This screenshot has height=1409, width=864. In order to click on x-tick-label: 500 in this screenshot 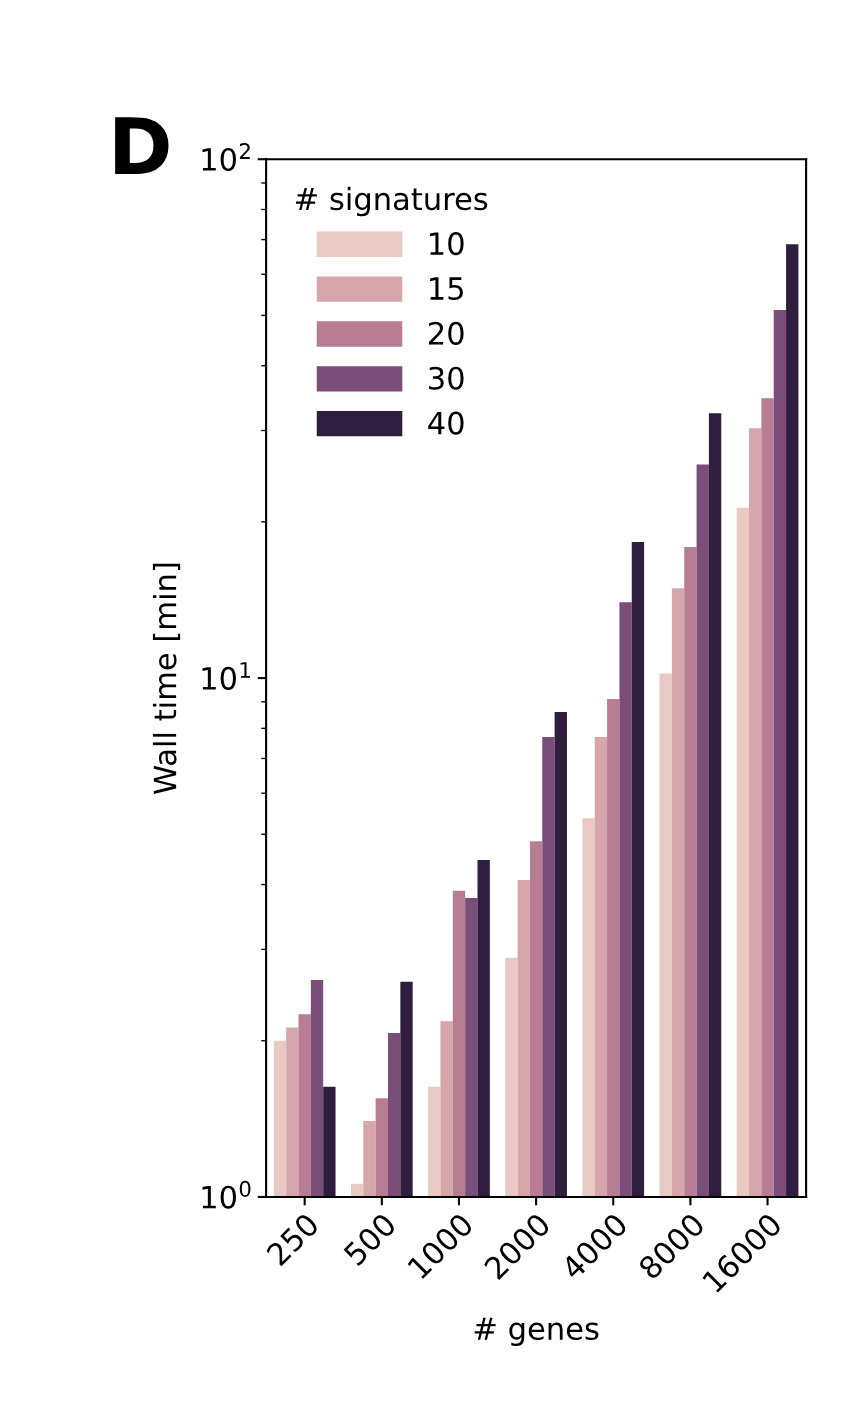, I will do `click(370, 1239)`.